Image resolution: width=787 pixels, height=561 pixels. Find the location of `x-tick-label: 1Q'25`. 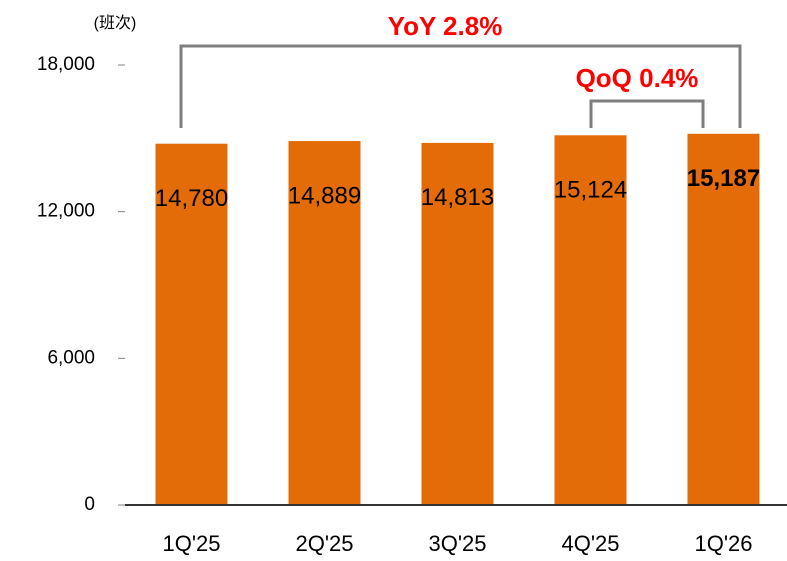

x-tick-label: 1Q'25 is located at coordinates (191, 543).